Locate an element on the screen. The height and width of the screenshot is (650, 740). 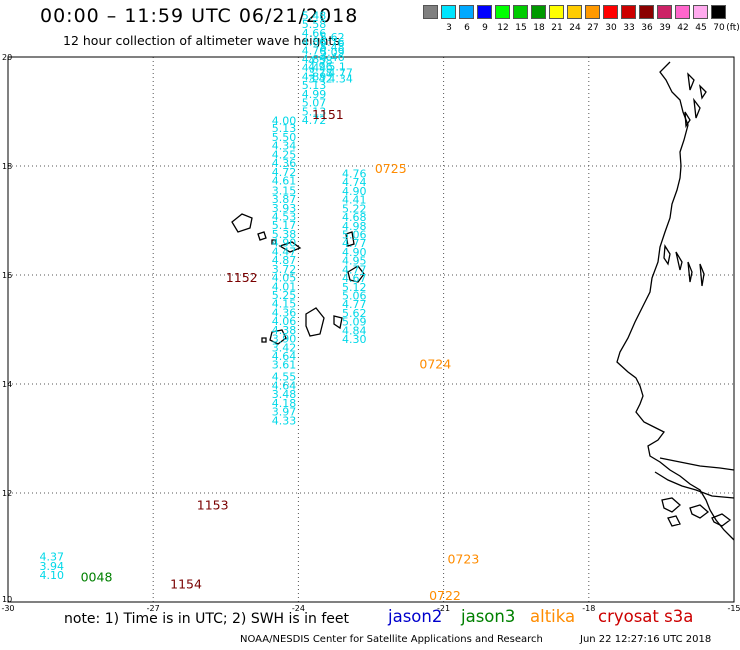
wave-height-value: 5.25 is located at coordinates (284, 295).